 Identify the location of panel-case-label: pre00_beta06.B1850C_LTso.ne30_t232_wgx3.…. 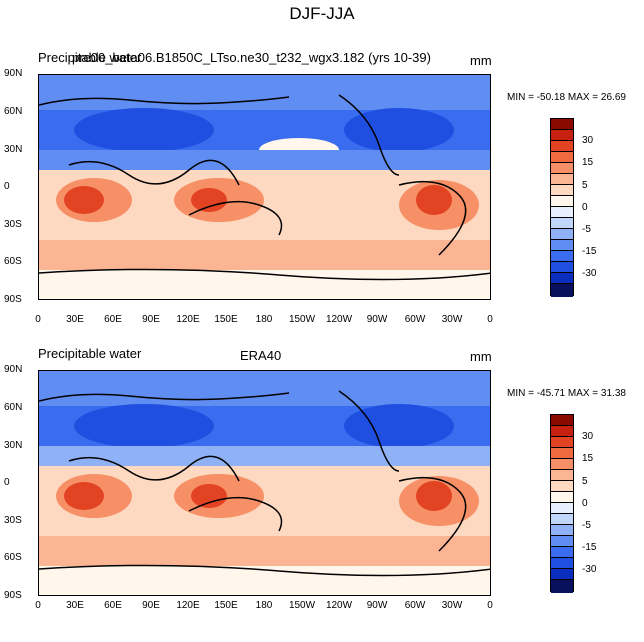
(251, 57).